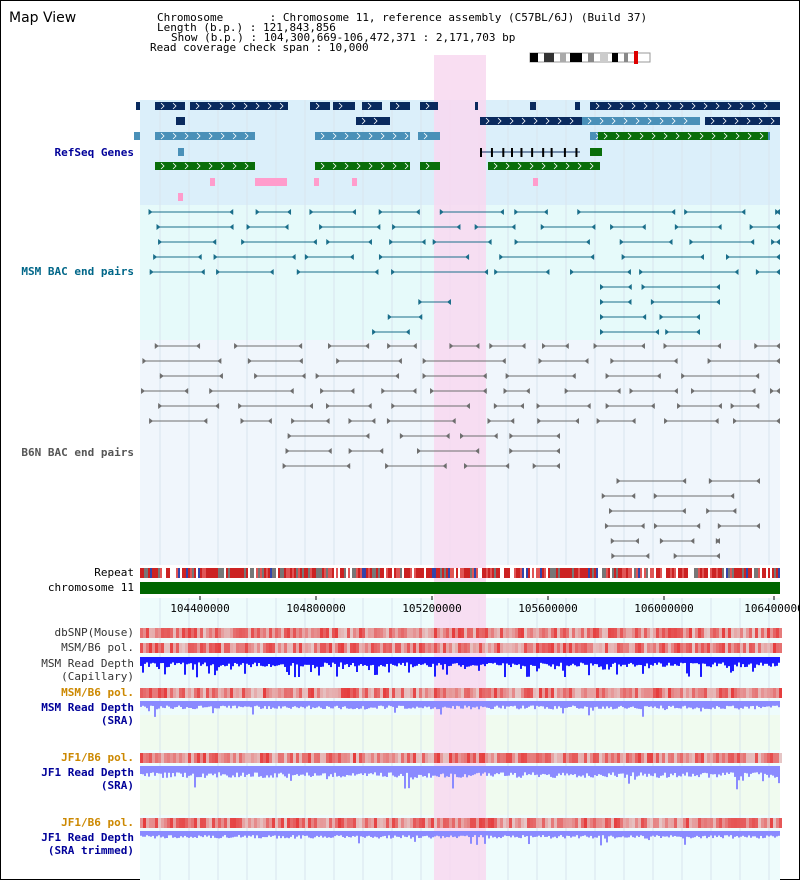  What do you see at coordinates (97, 647) in the screenshot?
I see `track-label-msm-b6-pol: MSM/B6 pol.` at bounding box center [97, 647].